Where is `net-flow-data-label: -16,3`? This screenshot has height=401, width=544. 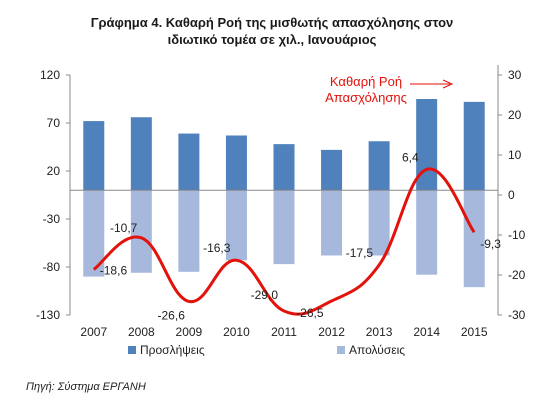
net-flow-data-label: -16,3 is located at coordinates (217, 248).